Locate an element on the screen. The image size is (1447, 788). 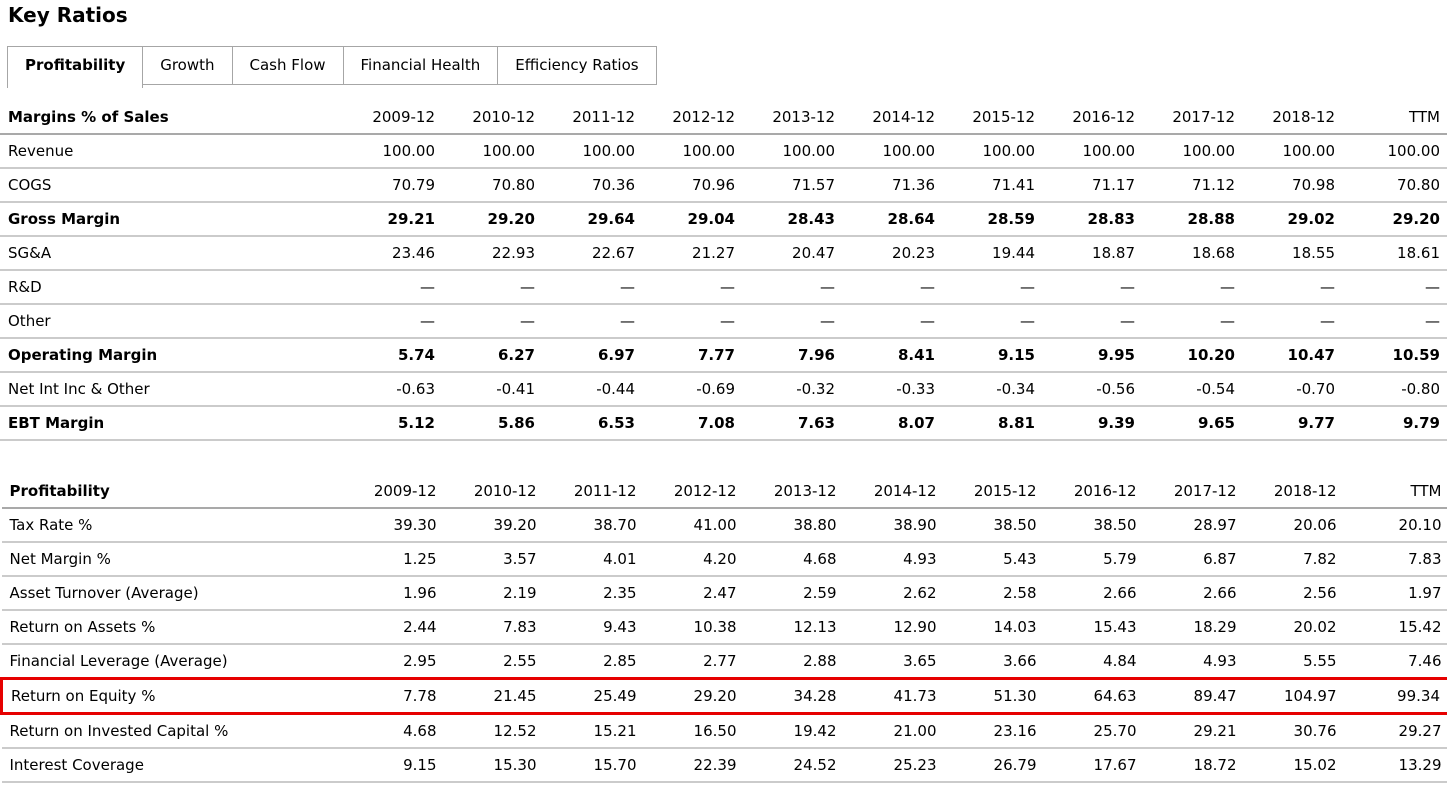
cell: 29.02 is located at coordinates (1297, 219).